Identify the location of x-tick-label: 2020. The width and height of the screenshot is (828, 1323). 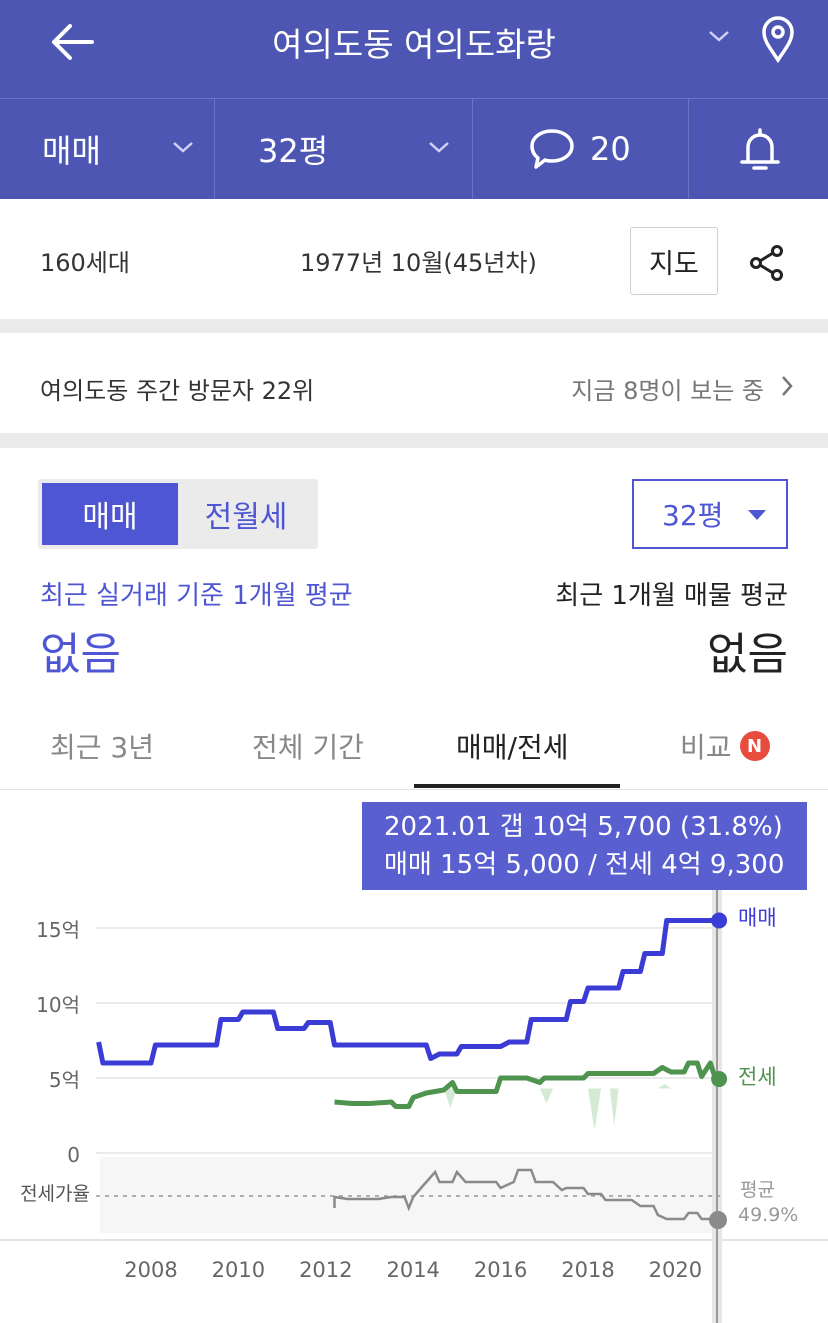
(675, 1270).